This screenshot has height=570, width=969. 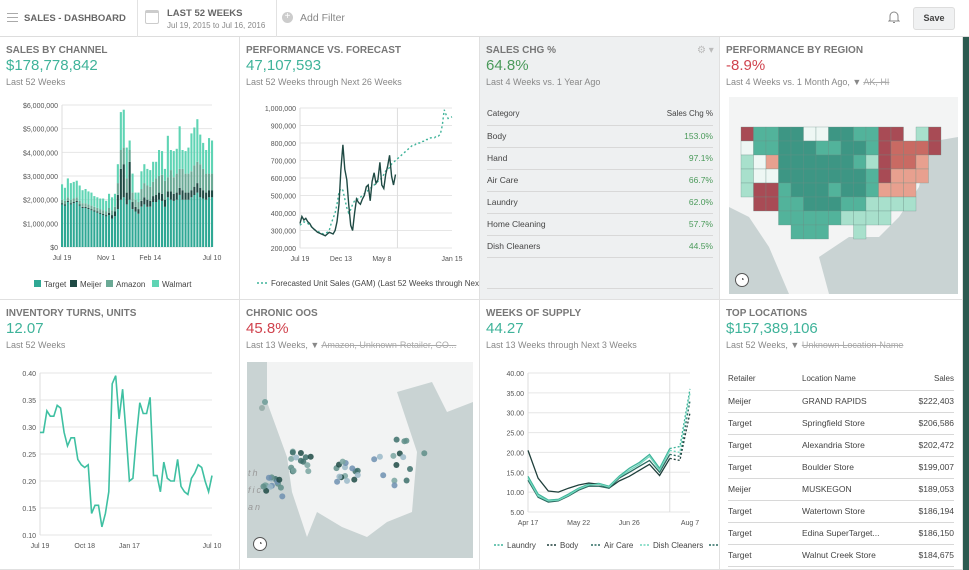 I want to click on column-header: Category, so click(x=550, y=114).